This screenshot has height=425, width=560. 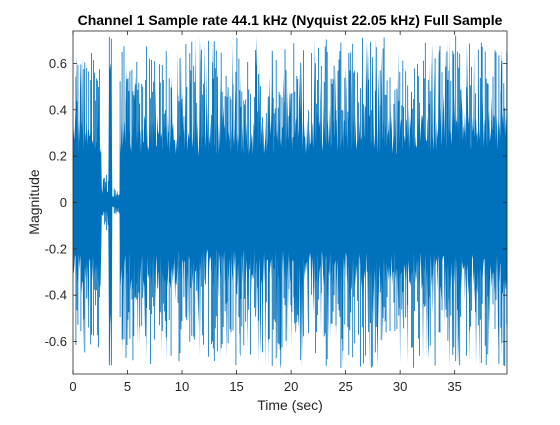 What do you see at coordinates (182, 386) in the screenshot?
I see `x-tick-label: 10` at bounding box center [182, 386].